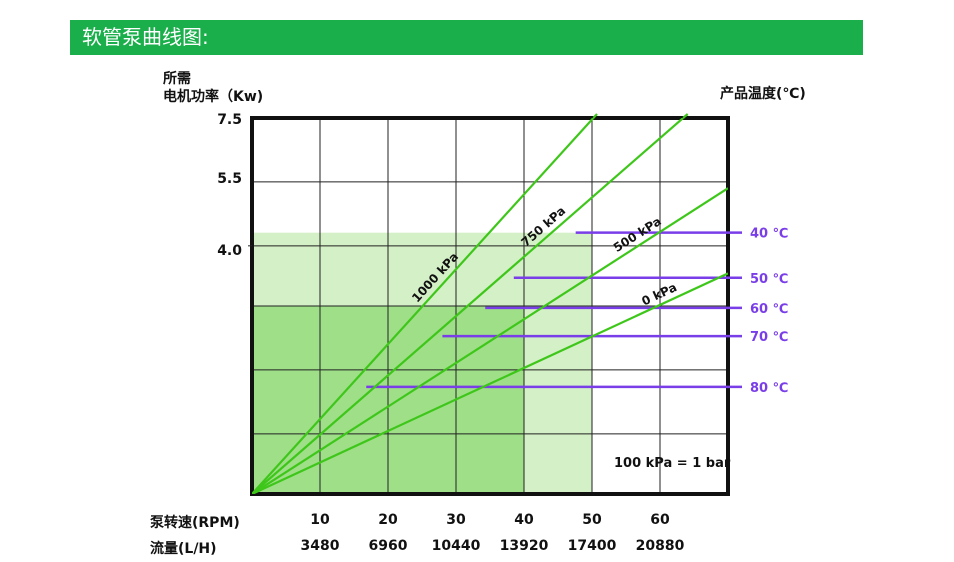  I want to click on temperature-limit-label: 60 ℃, so click(769, 309).